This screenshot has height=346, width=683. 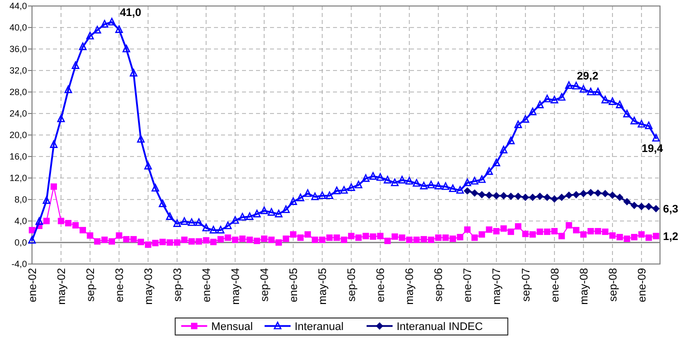 What do you see at coordinates (468, 285) in the screenshot?
I see `x-tick-label: ene-07` at bounding box center [468, 285].